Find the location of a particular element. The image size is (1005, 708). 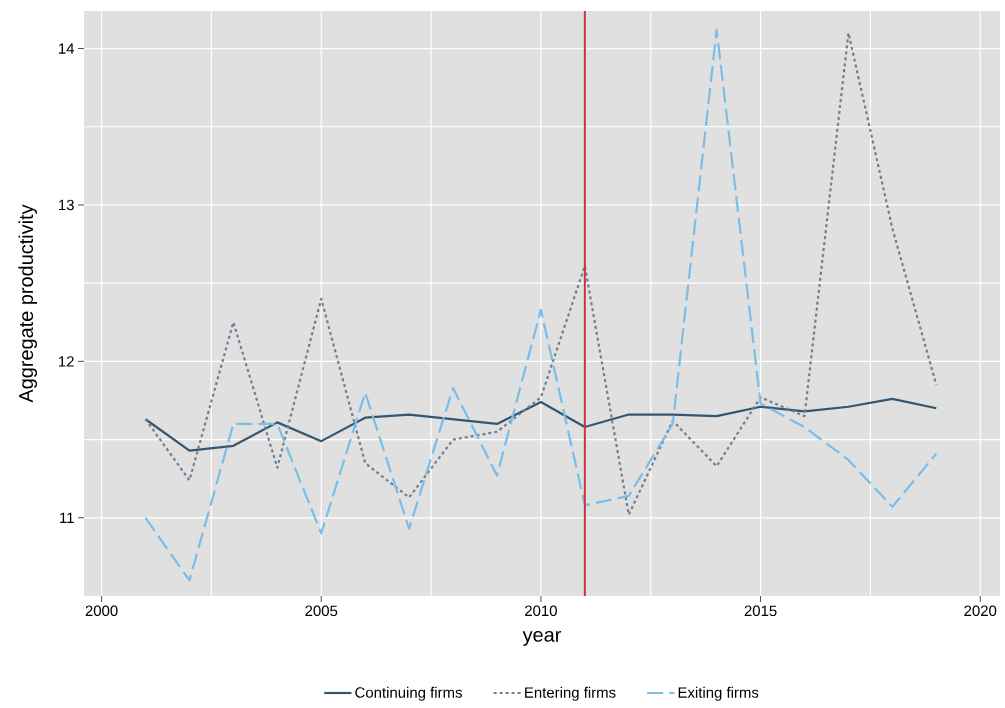

y-tick-label: 13 is located at coordinates (66, 205).